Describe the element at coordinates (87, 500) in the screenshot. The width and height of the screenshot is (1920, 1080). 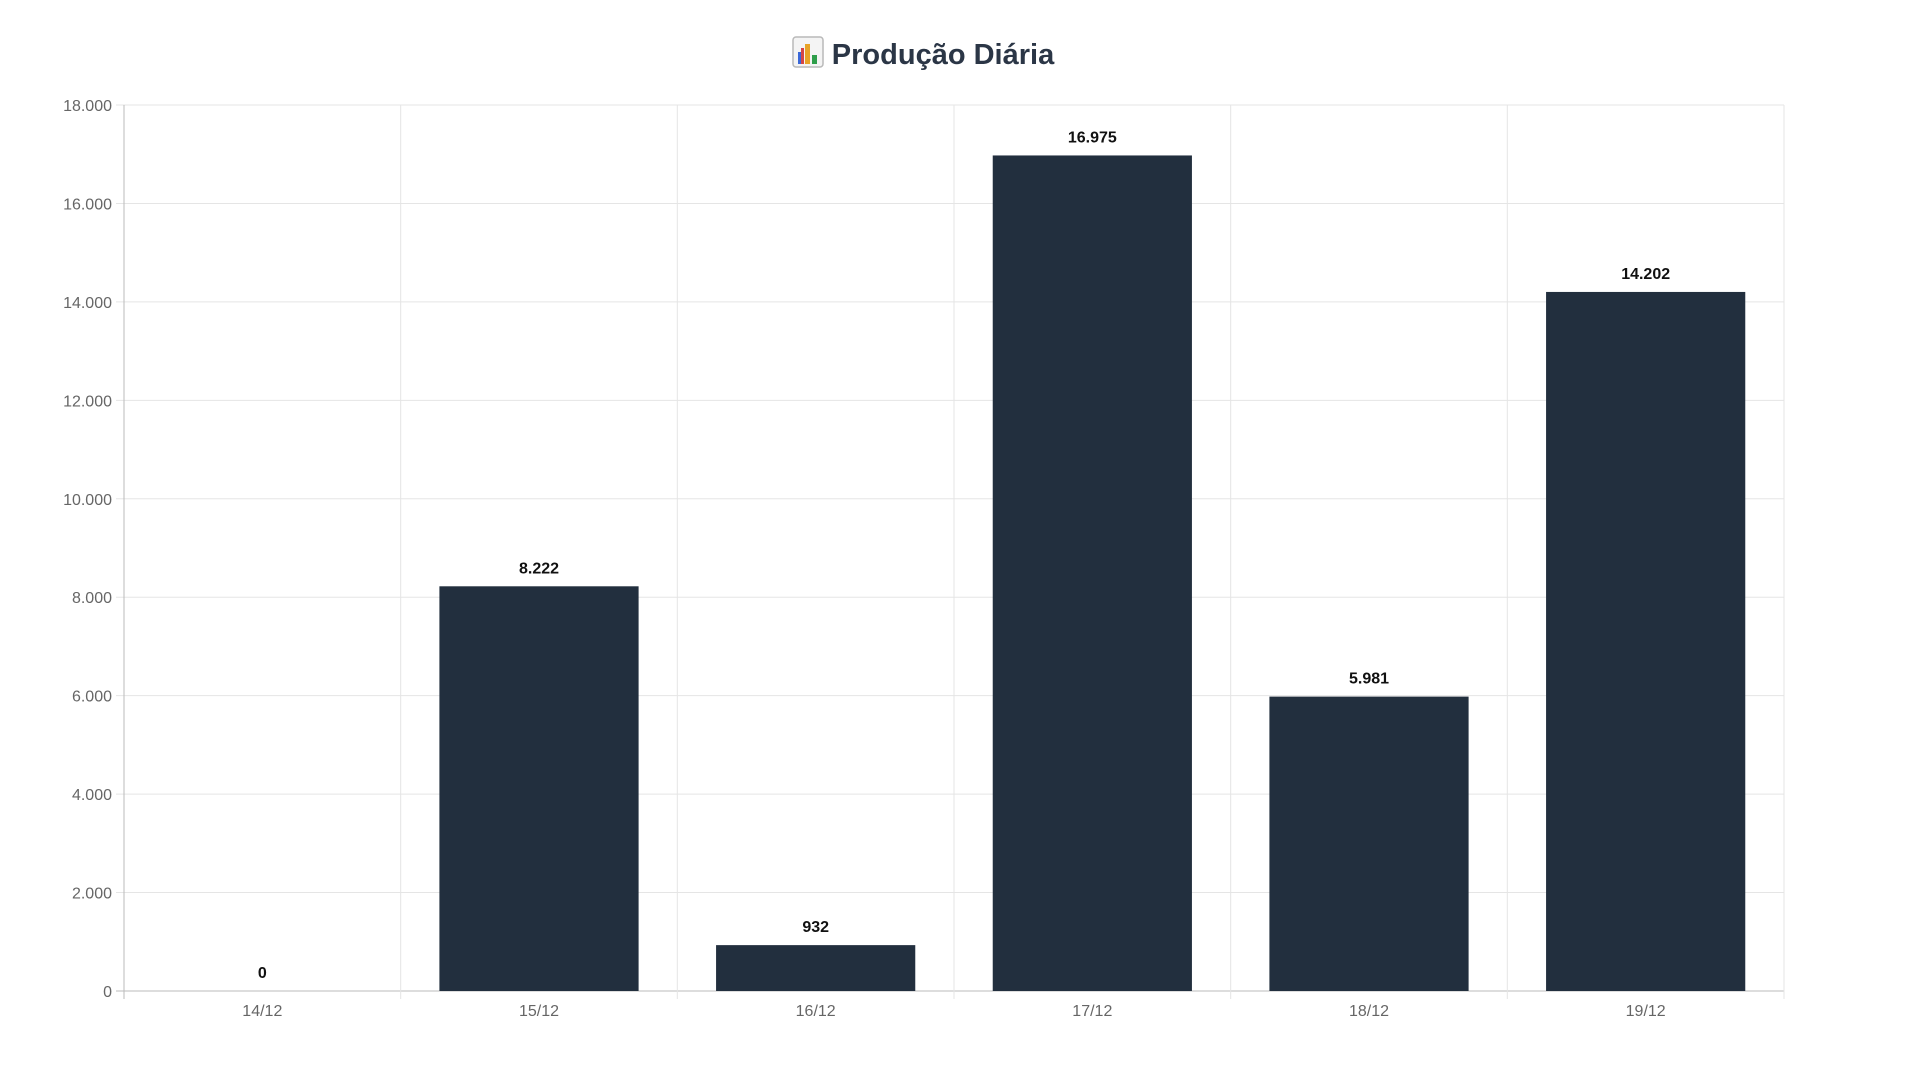
I see `y-tick-label: 10.000` at that location.